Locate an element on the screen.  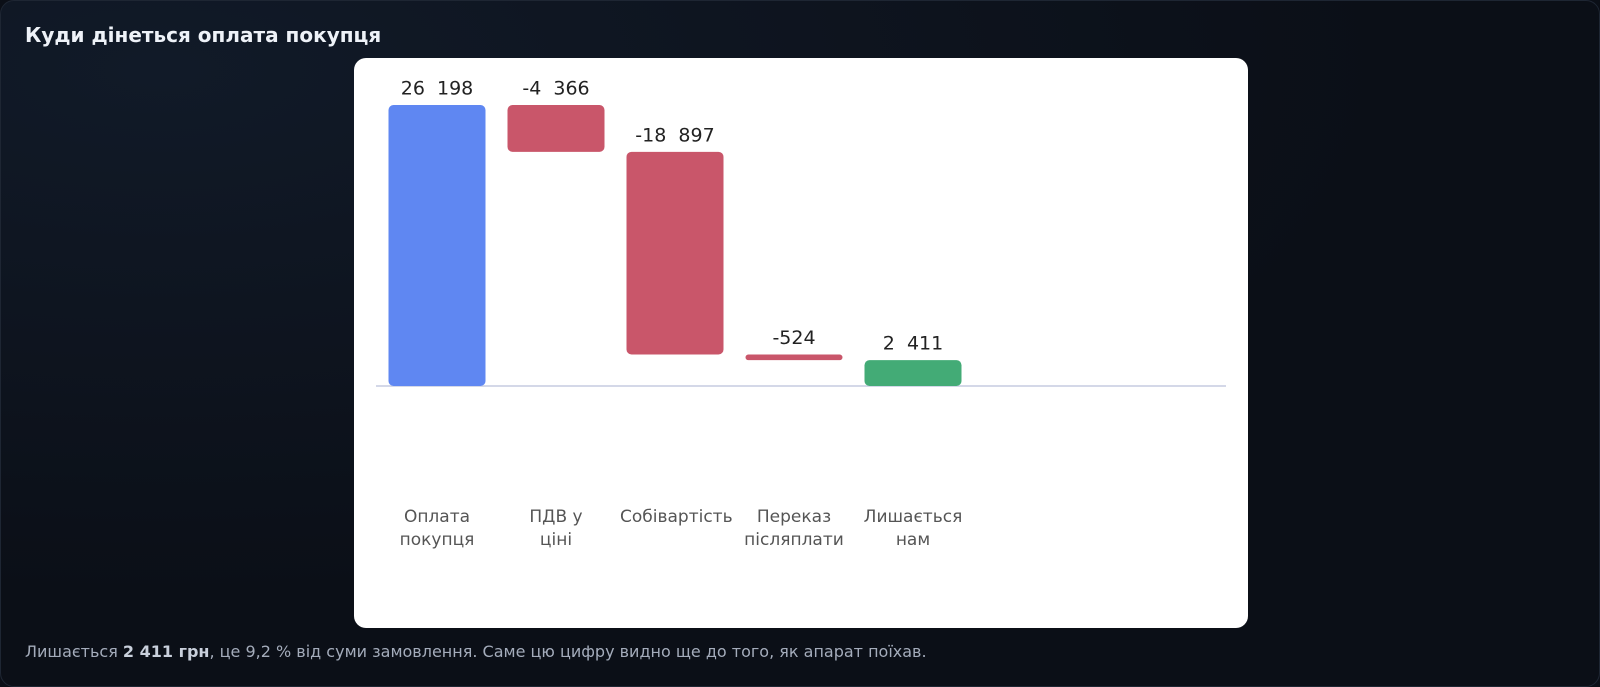
category-label: Лишається нам is located at coordinates (913, 528).